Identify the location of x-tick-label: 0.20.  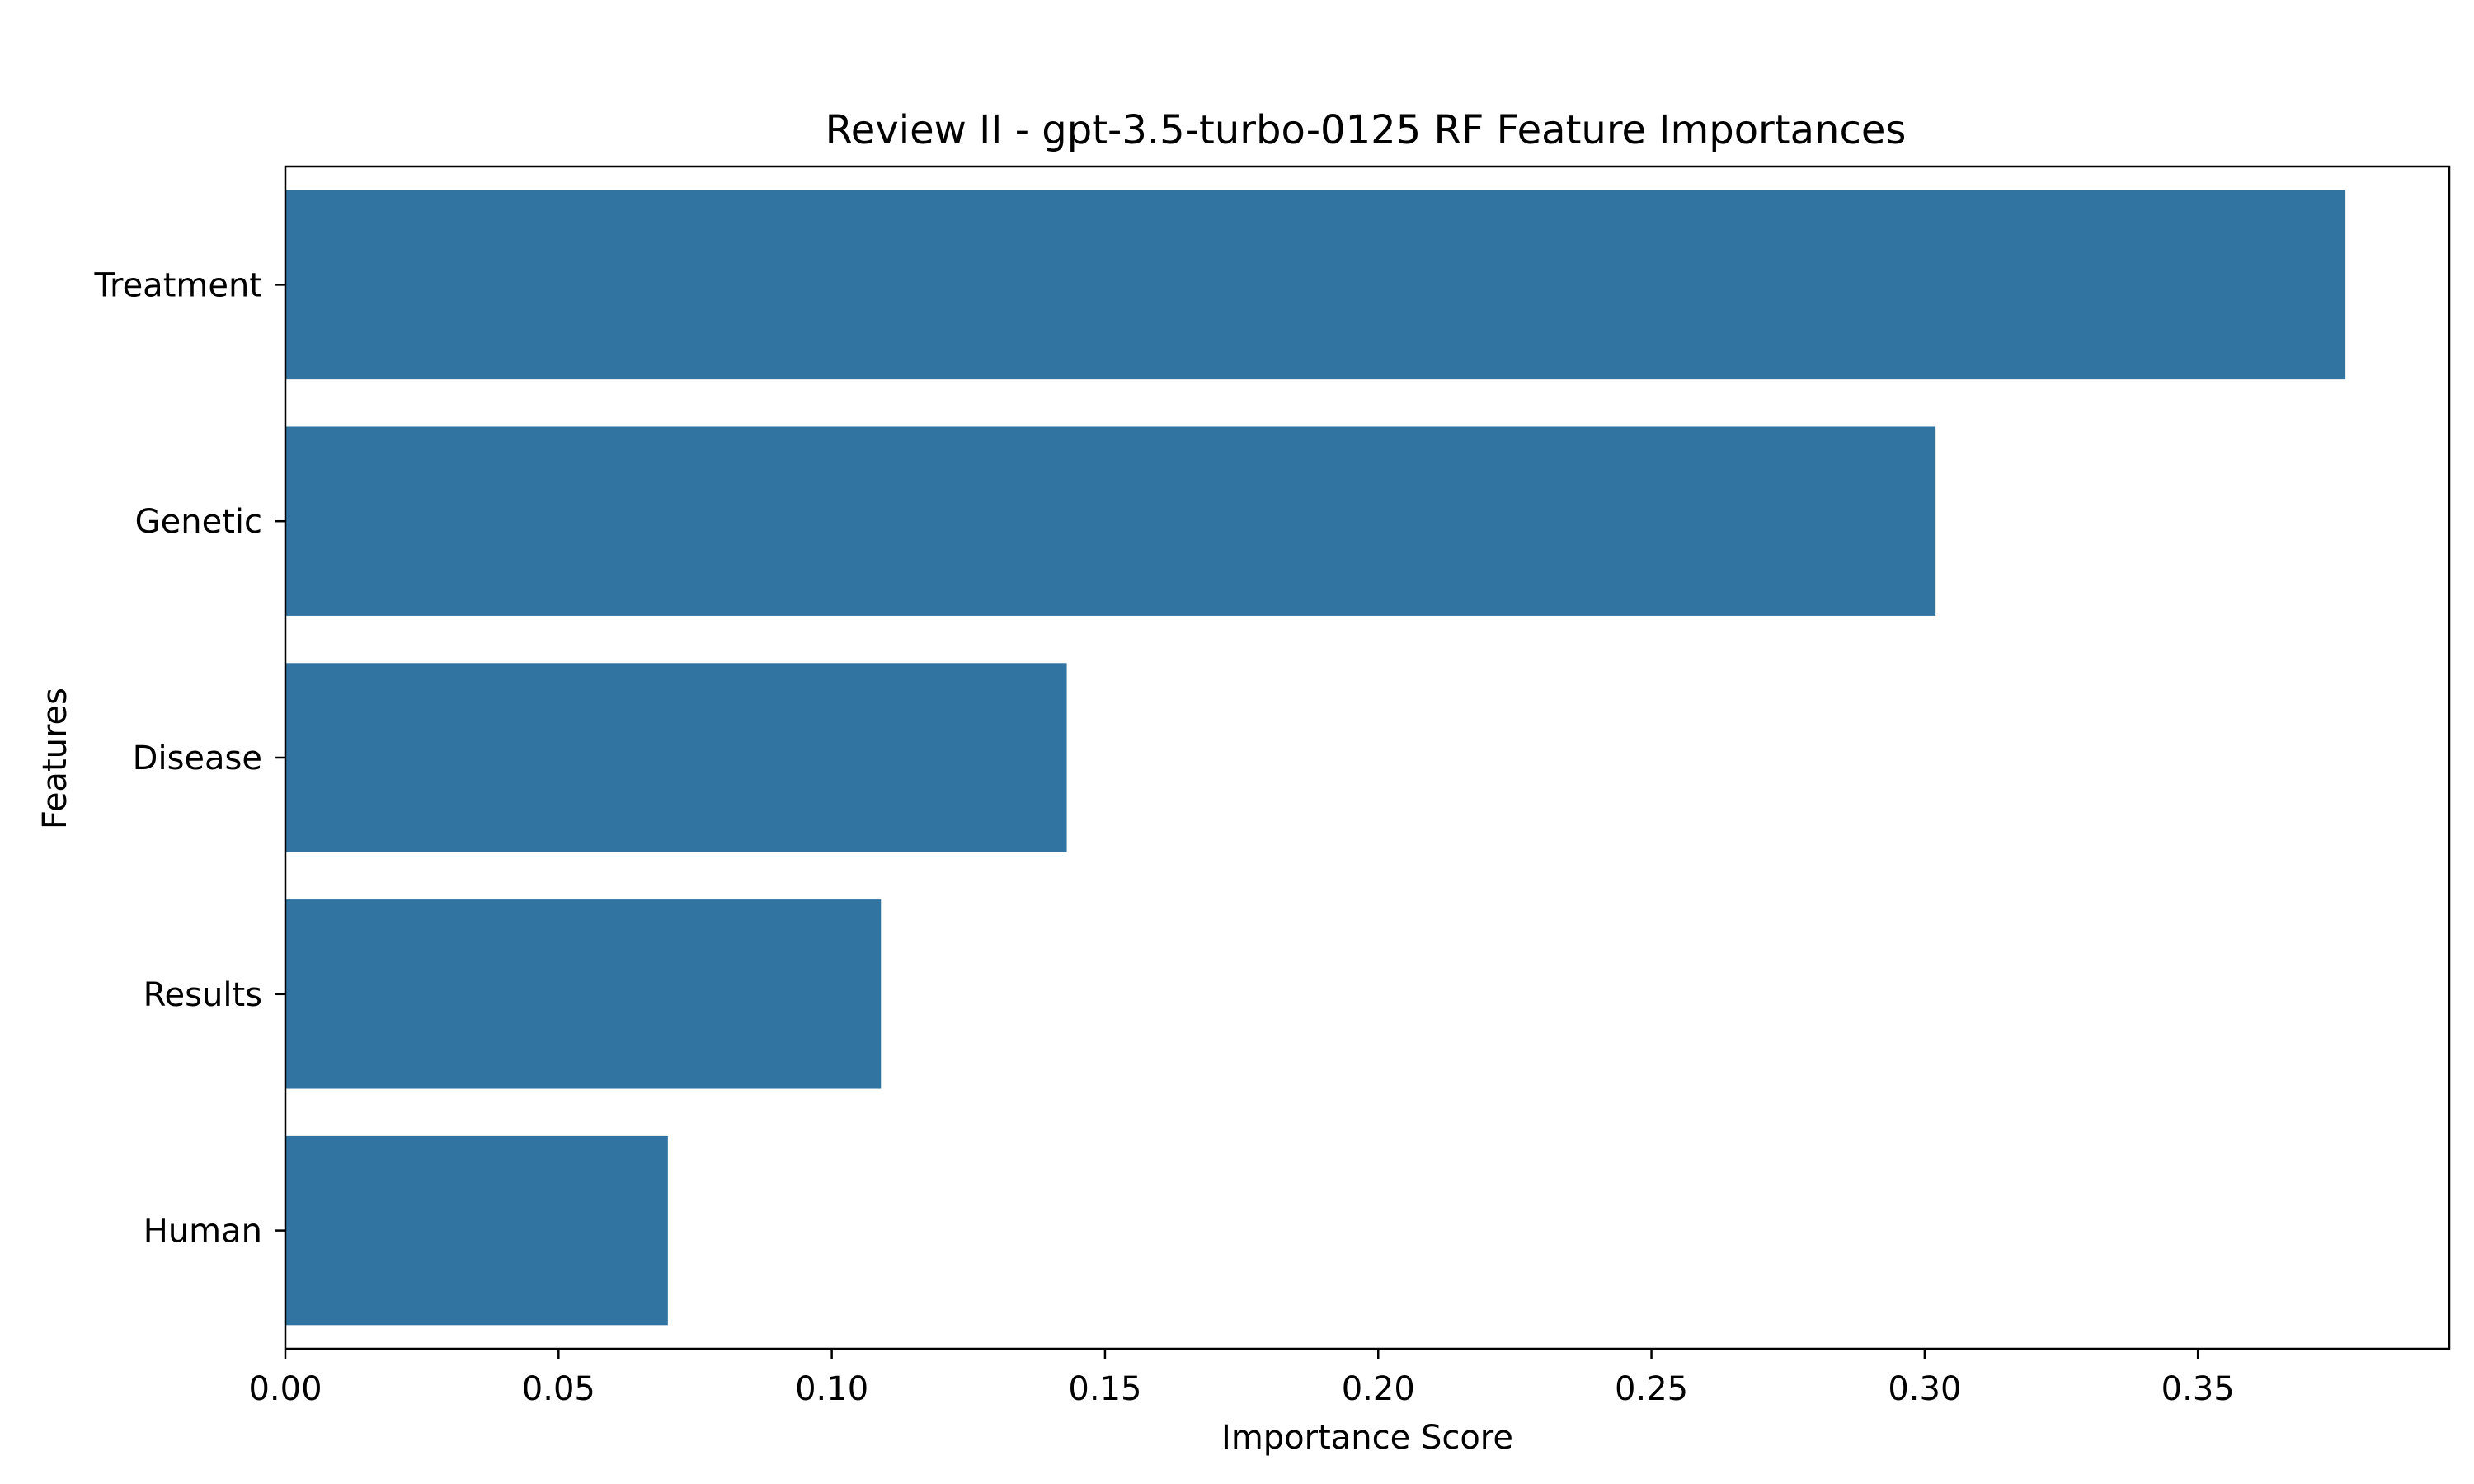
(1378, 1389).